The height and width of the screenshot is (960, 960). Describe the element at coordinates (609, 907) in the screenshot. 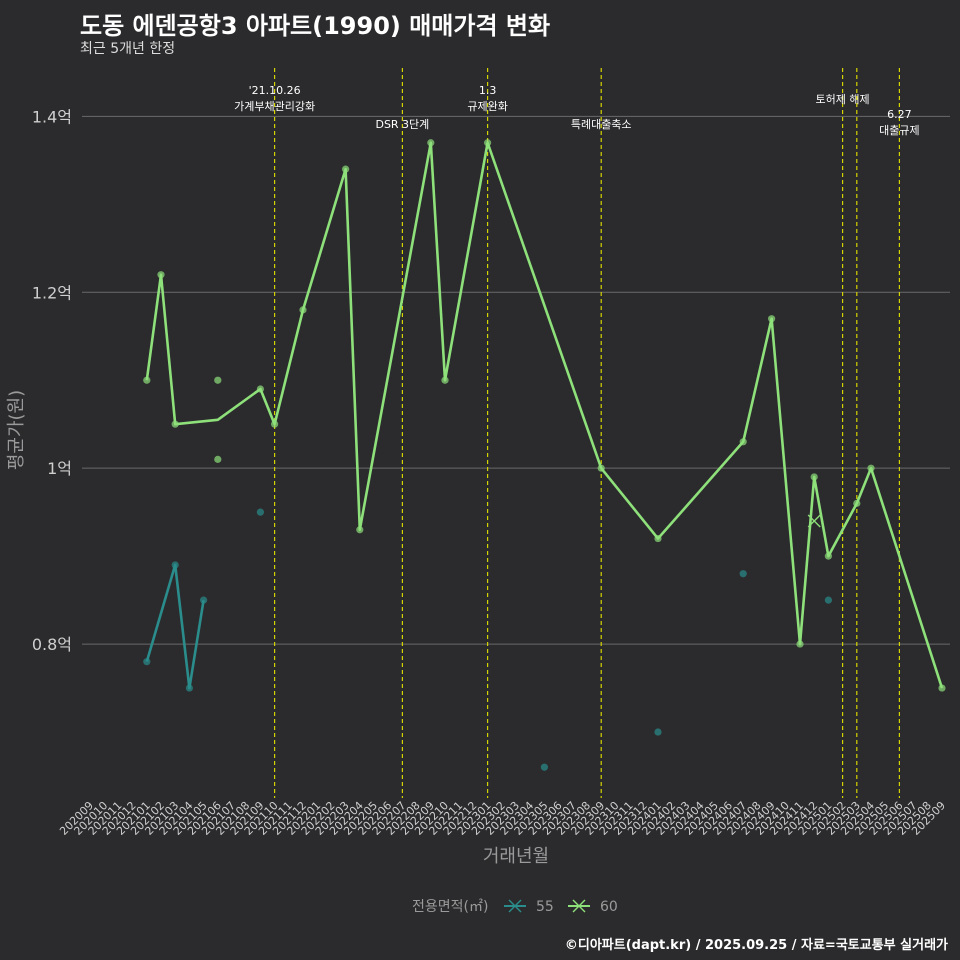

I see `legend-label-60: 60` at that location.